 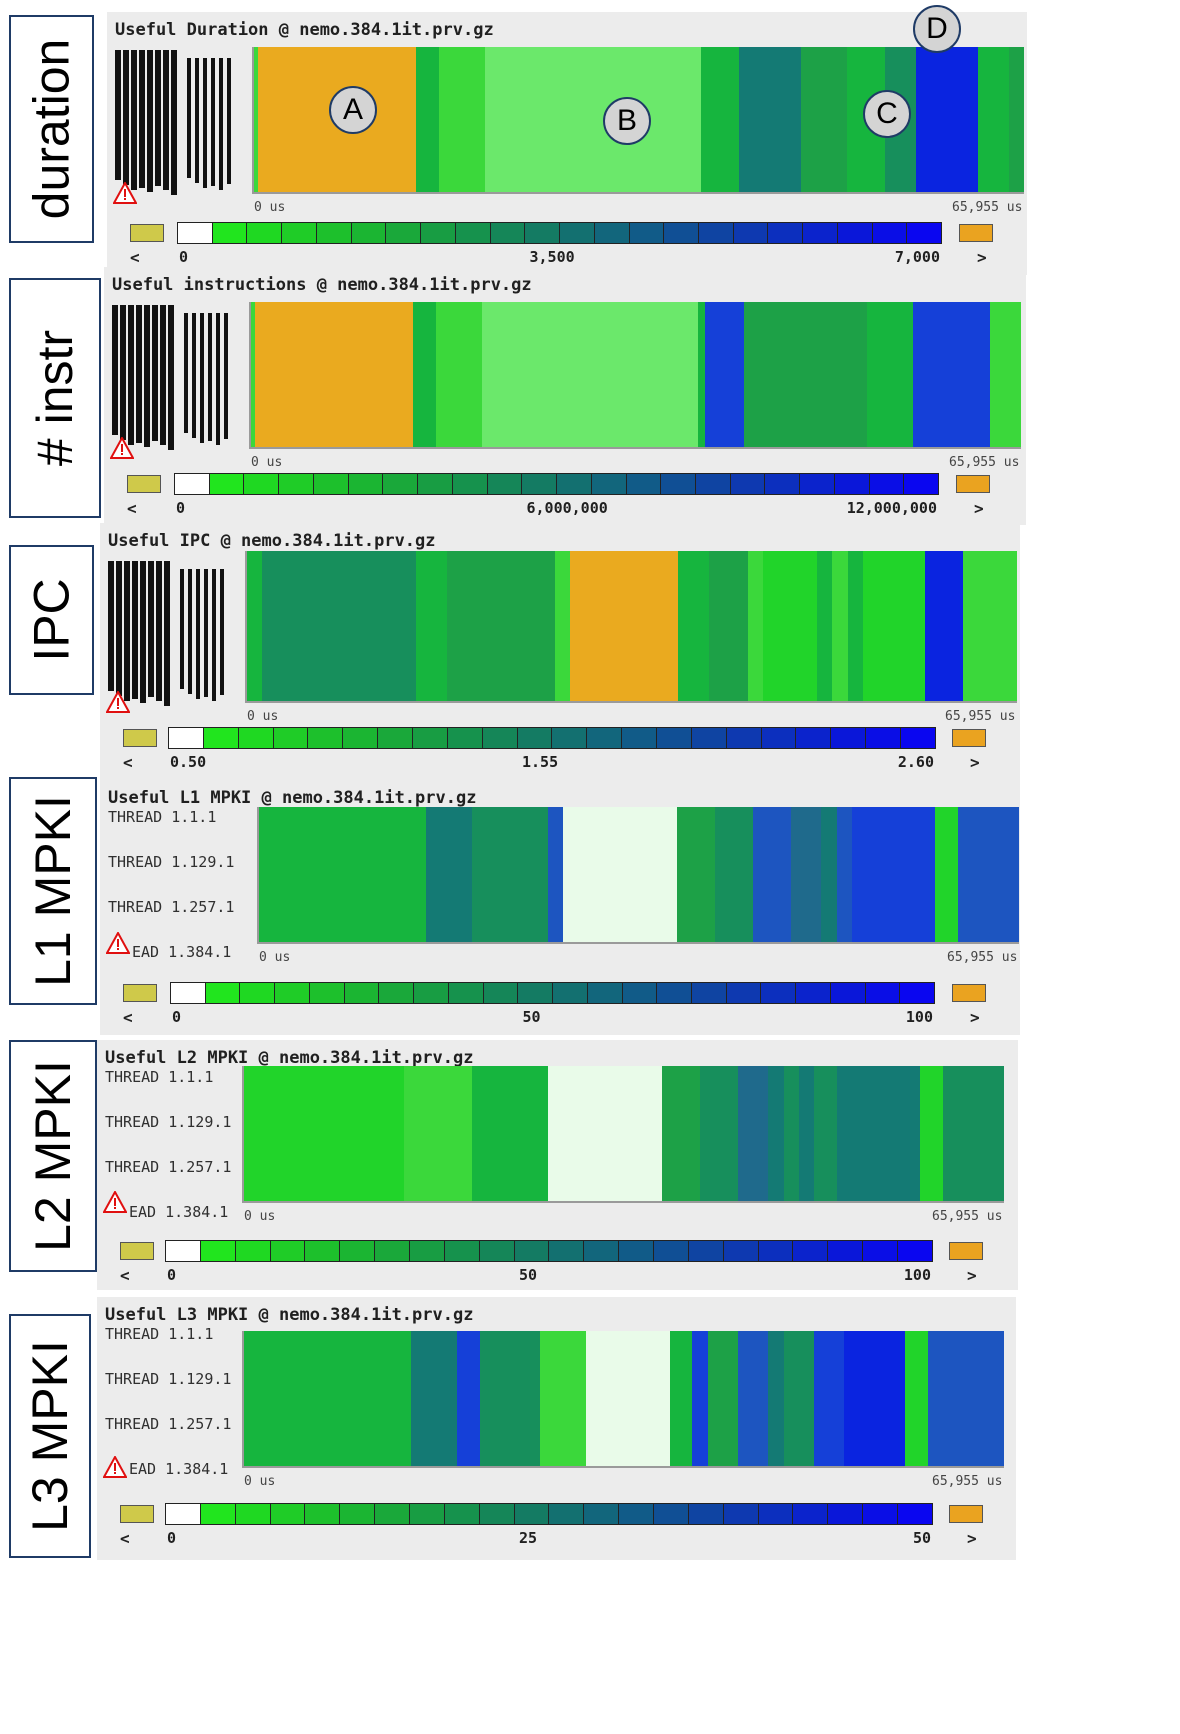 I want to click on legend-tick-label: 7,000, so click(x=917, y=257).